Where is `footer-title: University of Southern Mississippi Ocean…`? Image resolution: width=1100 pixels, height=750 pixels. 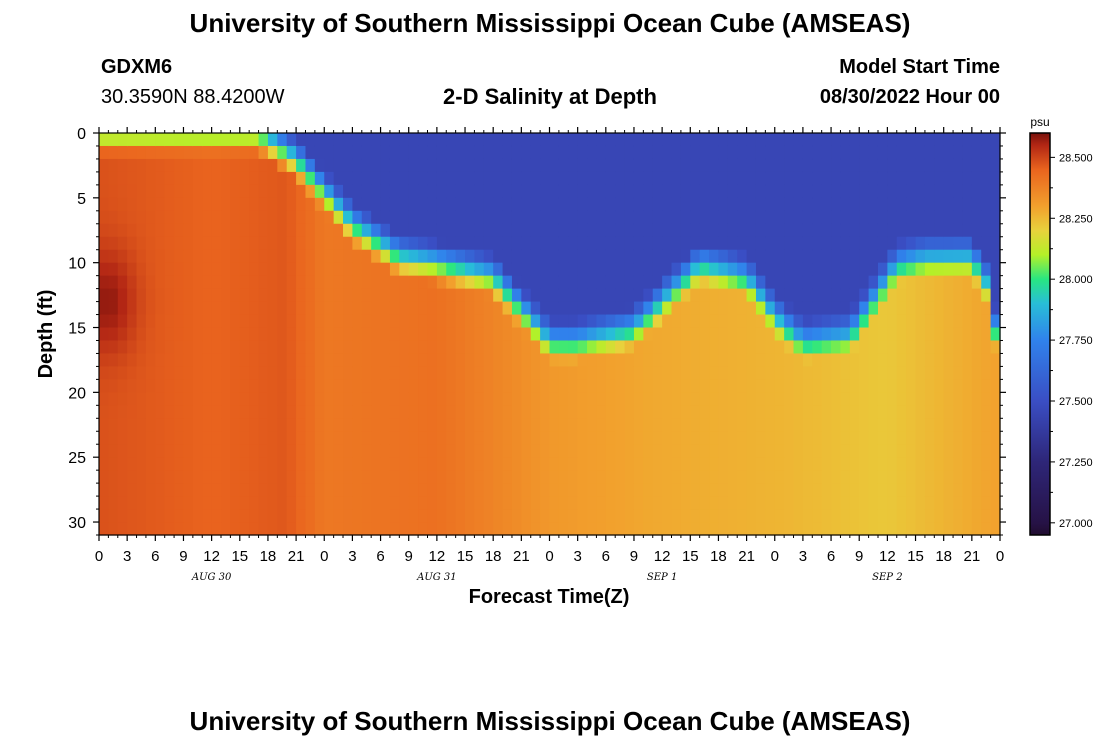
footer-title: University of Southern Mississippi Ocean… is located at coordinates (550, 721).